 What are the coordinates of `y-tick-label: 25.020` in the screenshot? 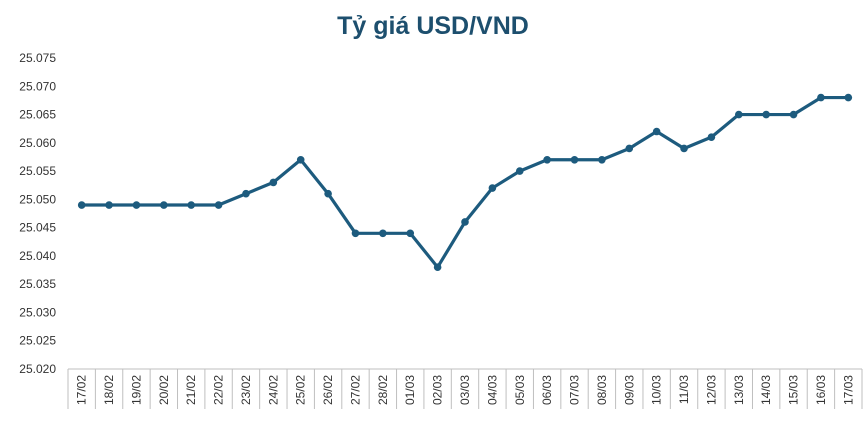 It's located at (37, 369).